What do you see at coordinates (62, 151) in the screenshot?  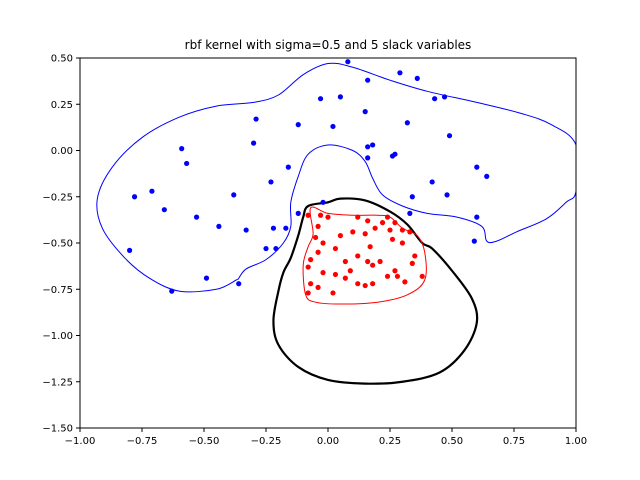 I see `y-tick-label: 0.00` at bounding box center [62, 151].